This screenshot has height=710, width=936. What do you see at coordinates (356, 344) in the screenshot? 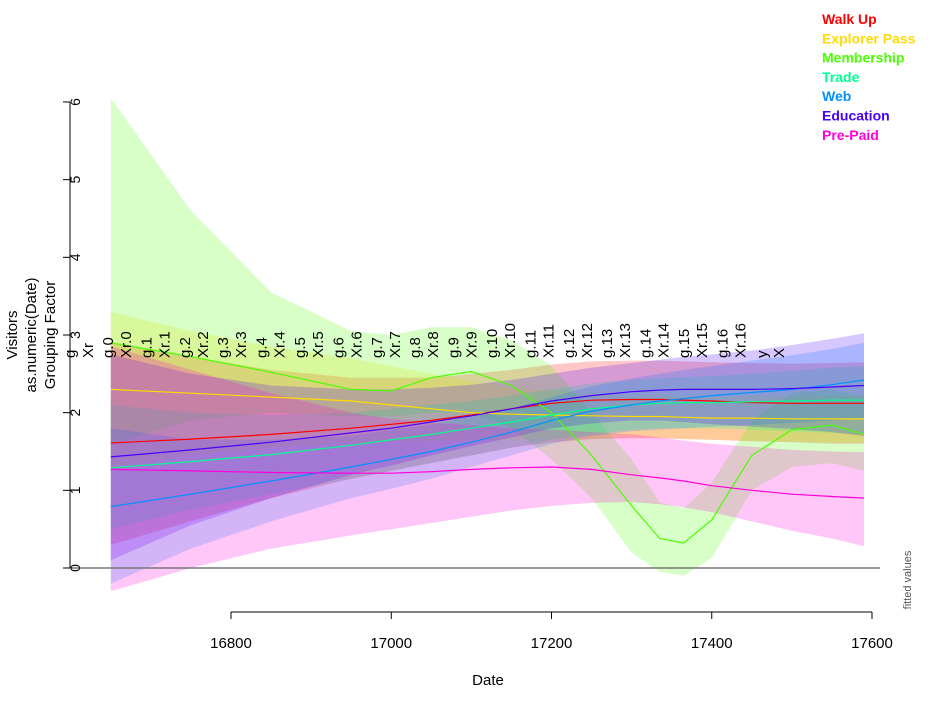
I see `term-label: Xr.6` at bounding box center [356, 344].